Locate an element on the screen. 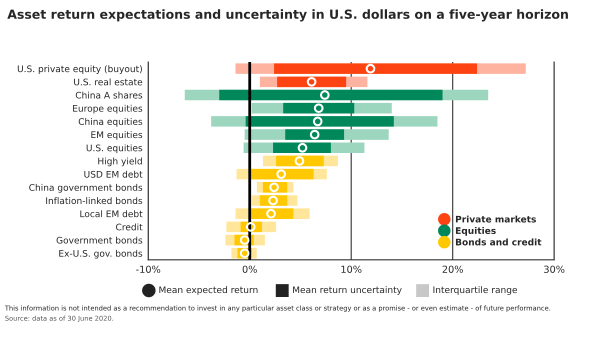 Image resolution: width=605 pixels, height=341 pixels. x-tick-label: 10% is located at coordinates (351, 269).